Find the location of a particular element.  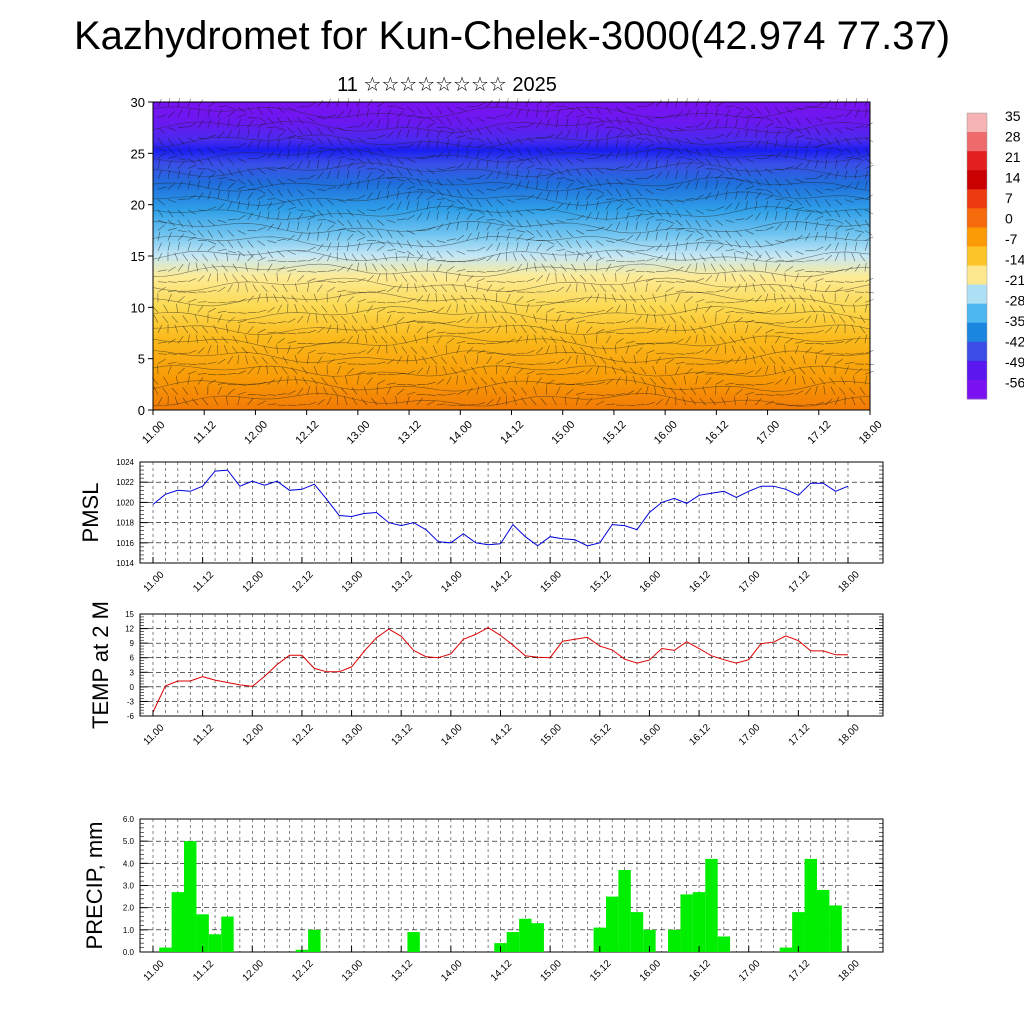

colorbar-frame is located at coordinates (977, 256).